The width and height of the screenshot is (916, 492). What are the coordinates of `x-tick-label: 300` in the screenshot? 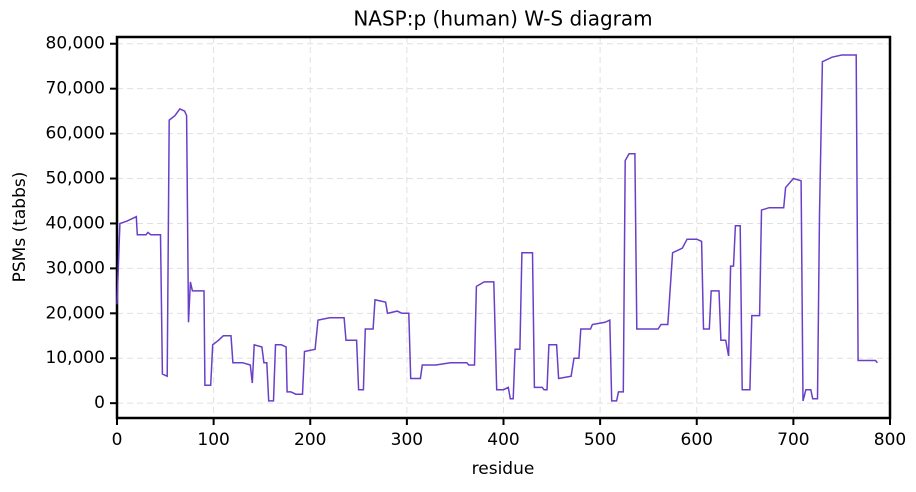 It's located at (407, 440).